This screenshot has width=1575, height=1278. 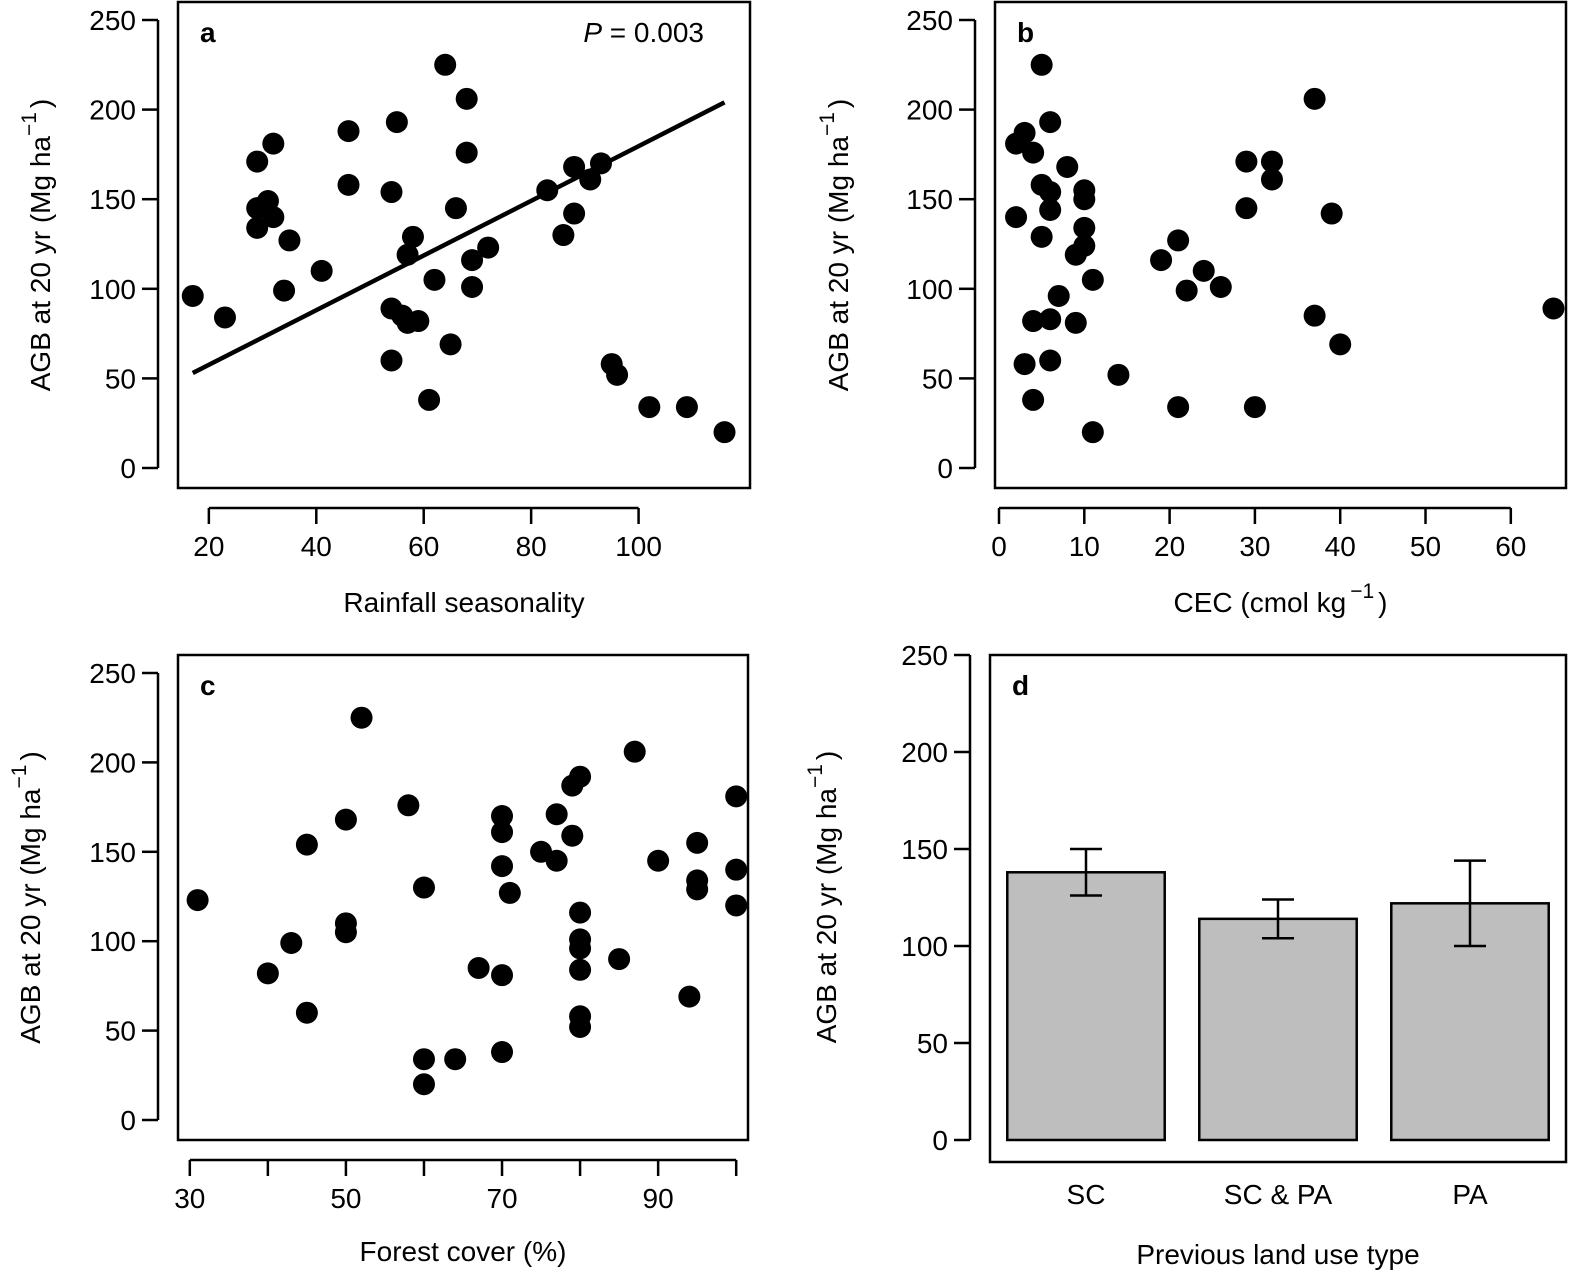 What do you see at coordinates (1278, 994) in the screenshot?
I see `bars` at bounding box center [1278, 994].